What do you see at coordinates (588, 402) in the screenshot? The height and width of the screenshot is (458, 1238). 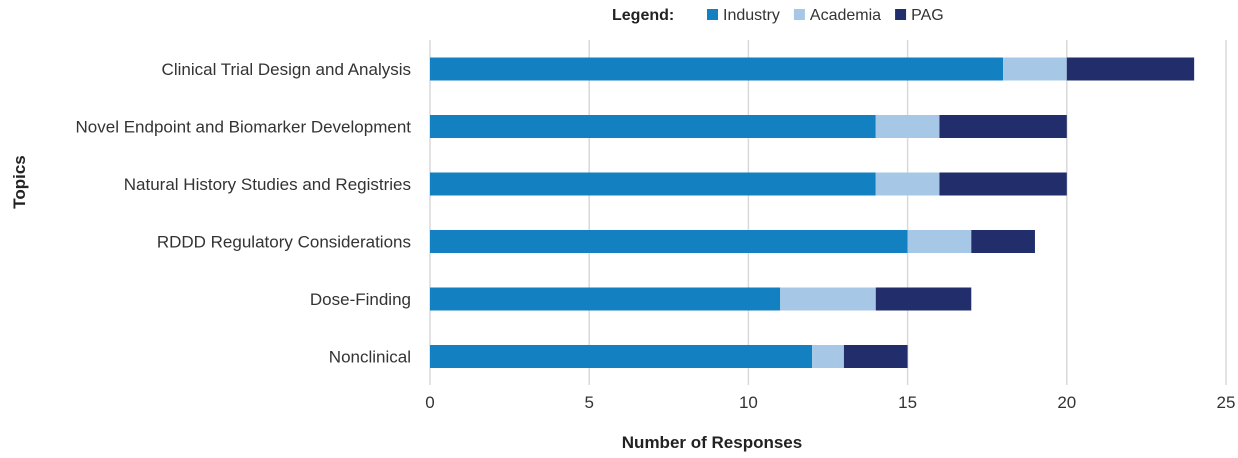 I see `x-tick-label: 5` at bounding box center [588, 402].